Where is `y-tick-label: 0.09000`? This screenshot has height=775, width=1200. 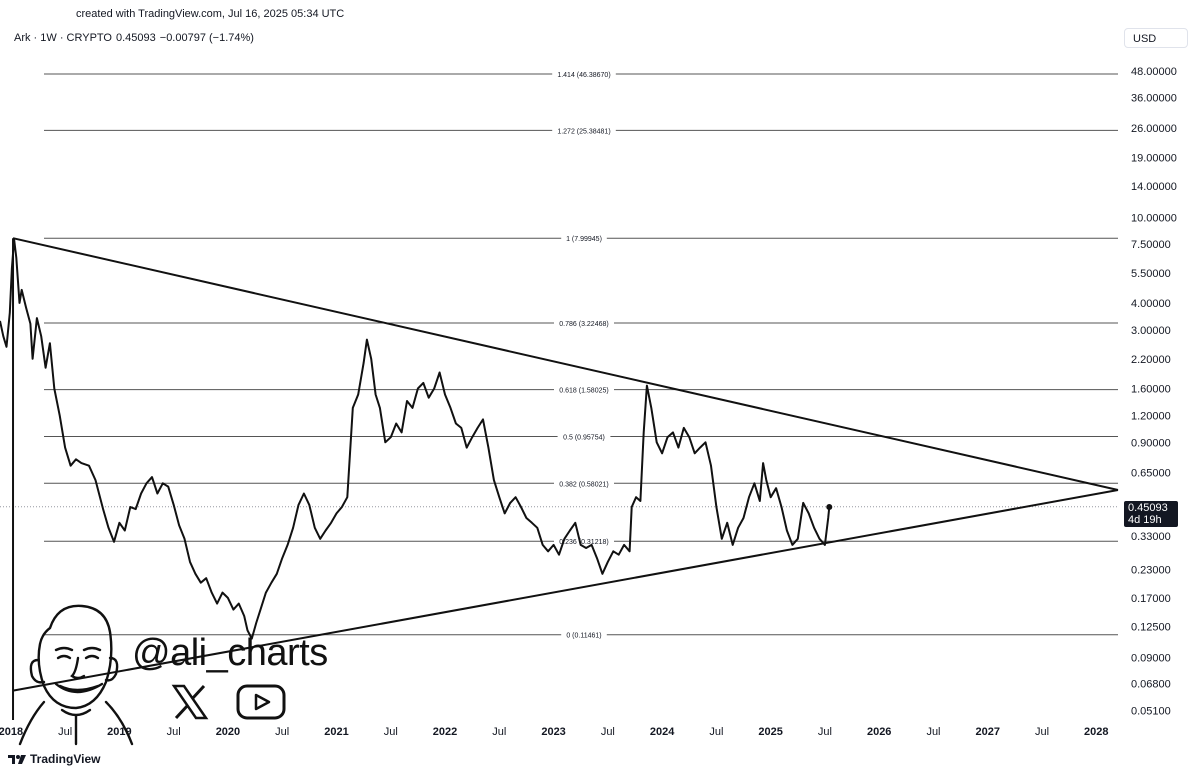 y-tick-label: 0.09000 is located at coordinates (1151, 658).